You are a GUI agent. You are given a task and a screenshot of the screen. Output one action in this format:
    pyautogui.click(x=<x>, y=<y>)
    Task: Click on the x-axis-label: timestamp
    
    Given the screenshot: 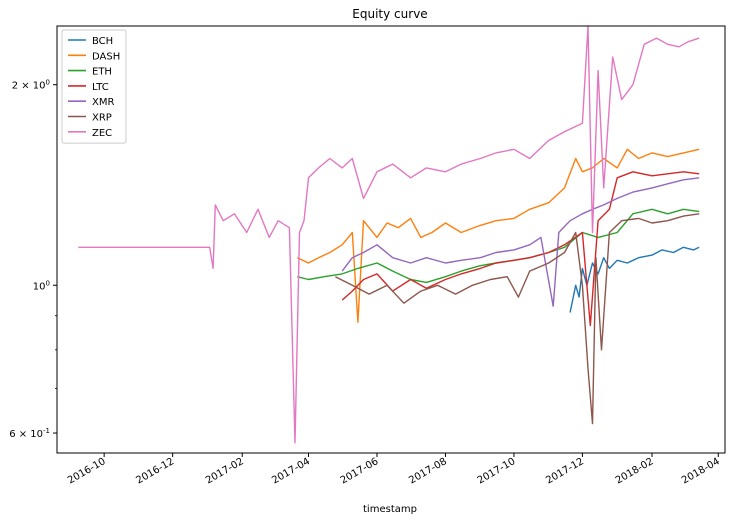 What is the action you would take?
    pyautogui.click(x=390, y=509)
    